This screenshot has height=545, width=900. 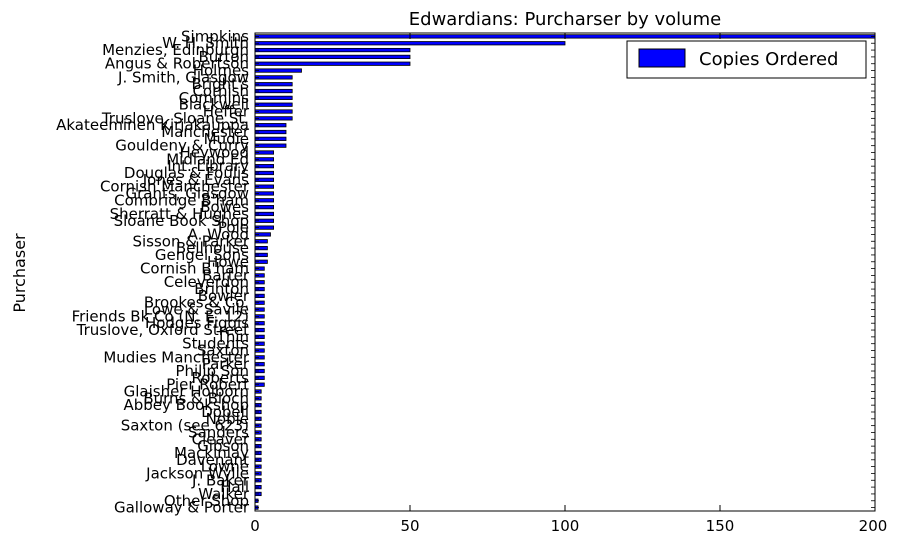 What do you see at coordinates (228, 262) in the screenshot?
I see `category-label: Howe` at bounding box center [228, 262].